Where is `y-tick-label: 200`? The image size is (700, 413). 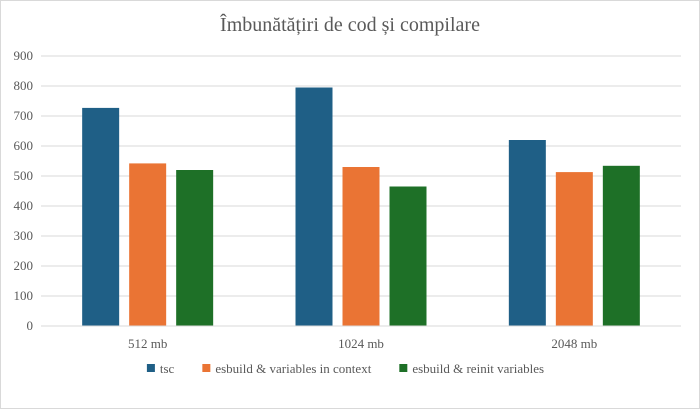
y-tick-label: 200 is located at coordinates (24, 265).